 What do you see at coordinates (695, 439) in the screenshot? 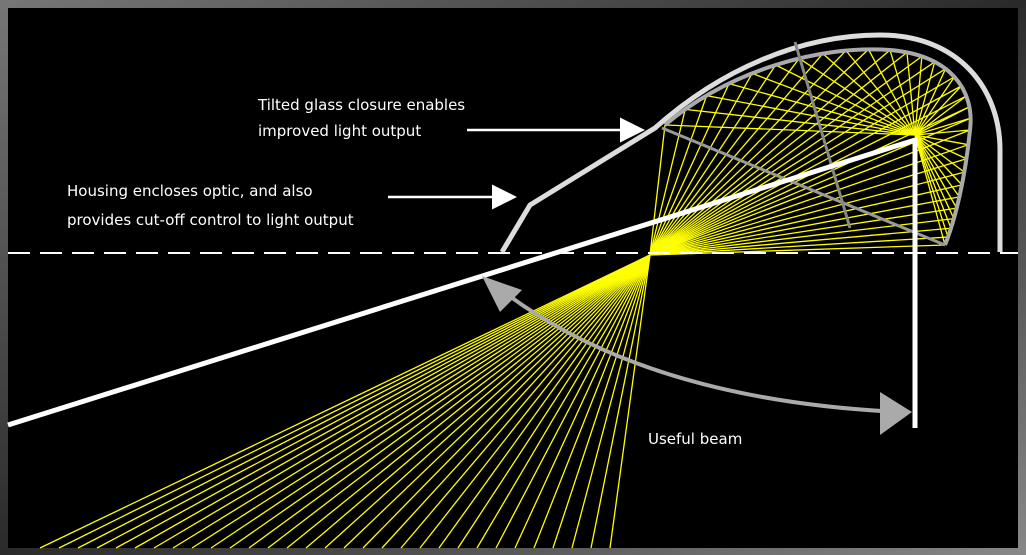
I see `annotation: Useful beam` at bounding box center [695, 439].